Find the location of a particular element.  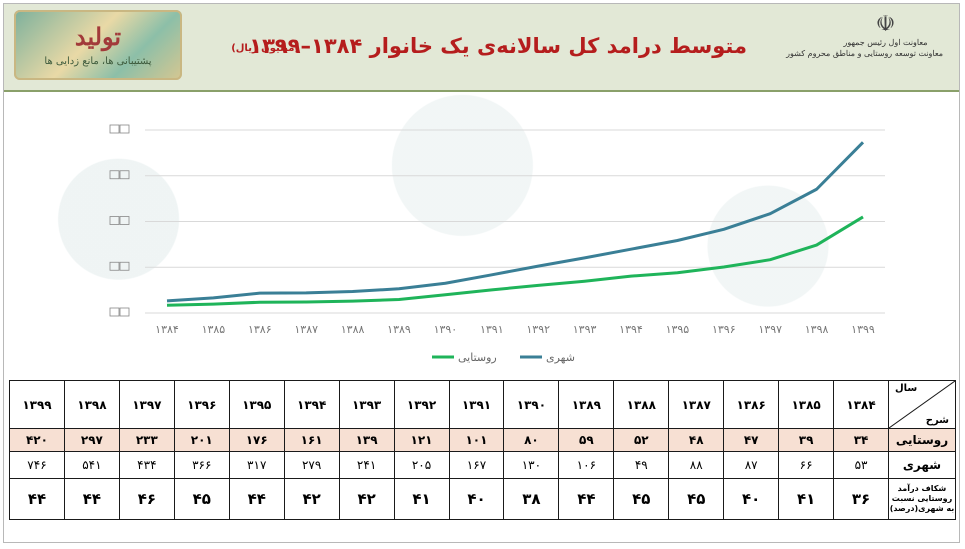

row-label-gap: شکاف درآمد روستایی نسبت به شهری(درصد) is located at coordinates (922, 499).